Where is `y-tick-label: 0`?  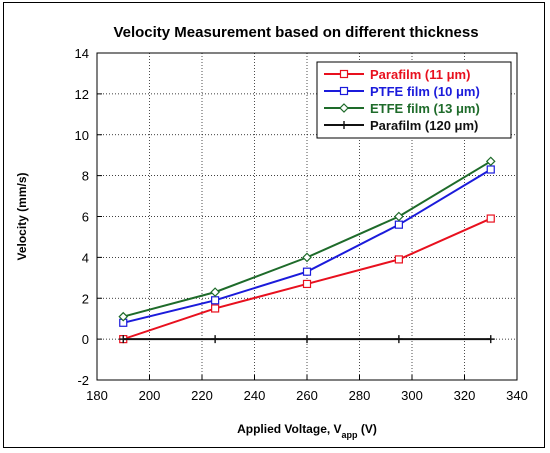
y-tick-label: 0 is located at coordinates (85, 339).